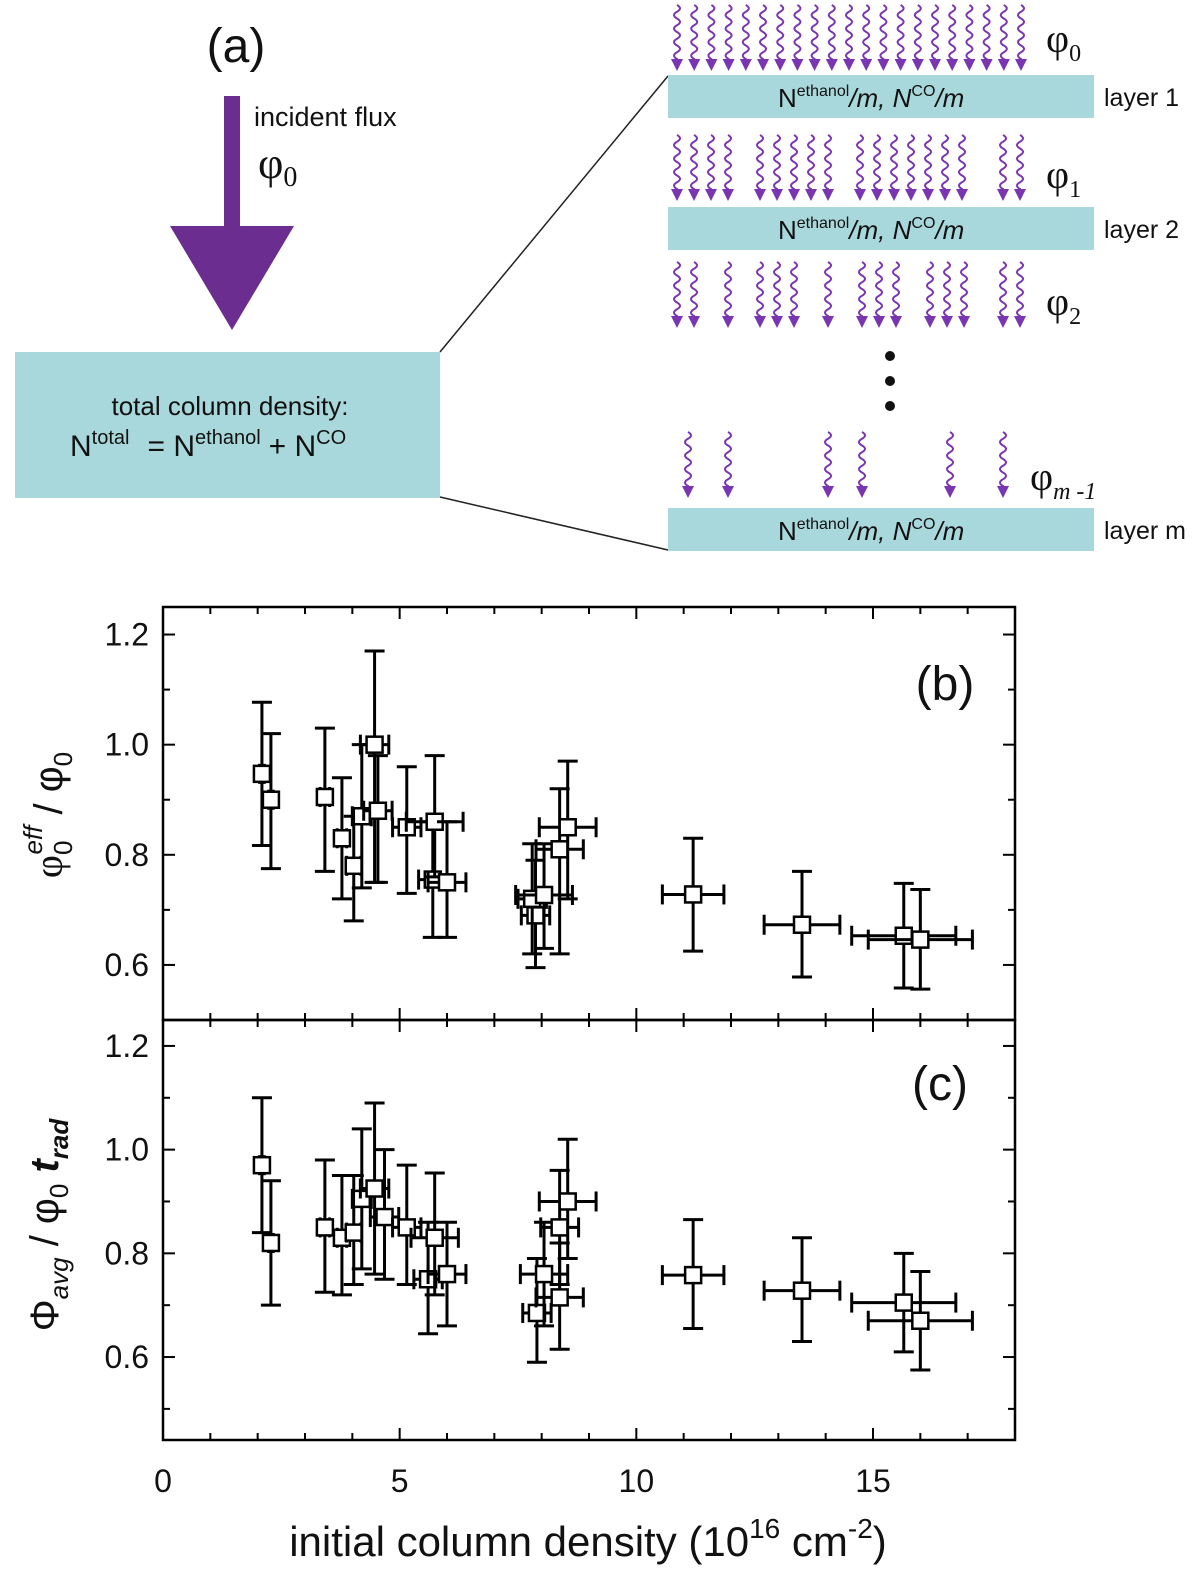  What do you see at coordinates (1141, 230) in the screenshot?
I see `layer-label: layer 2` at bounding box center [1141, 230].